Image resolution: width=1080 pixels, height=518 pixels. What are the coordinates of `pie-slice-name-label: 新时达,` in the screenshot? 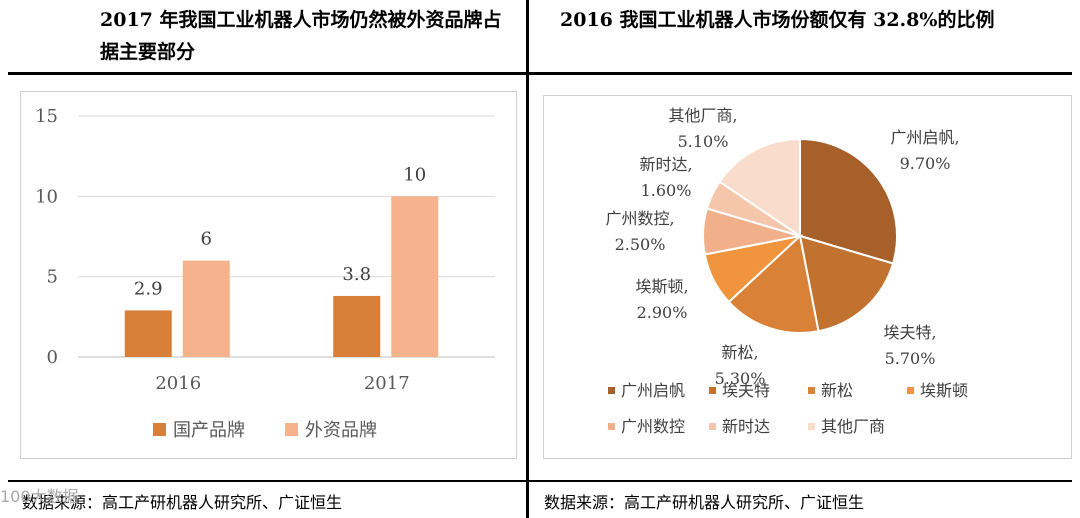 It's located at (665, 164).